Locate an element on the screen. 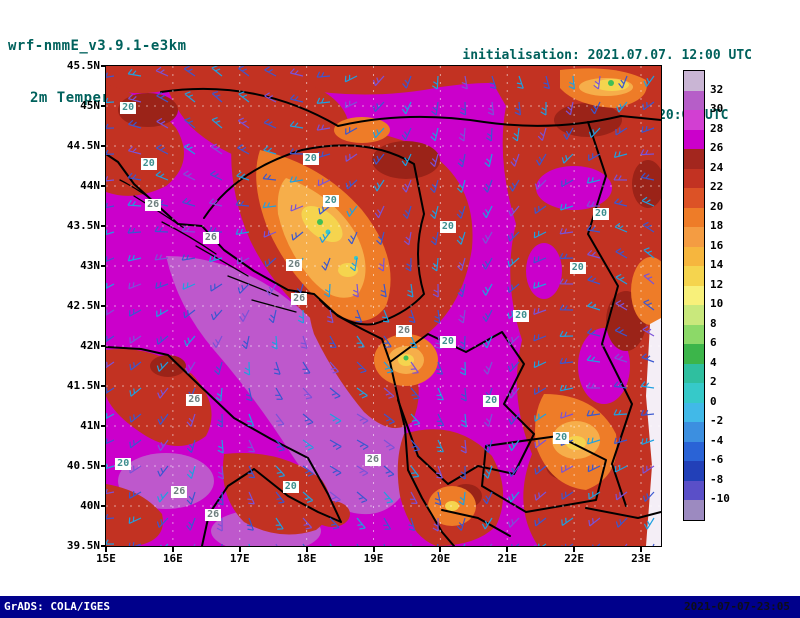 Image resolution: width=800 pixels, height=618 pixels. lat-tick-label: 45.5N is located at coordinates (83, 65).